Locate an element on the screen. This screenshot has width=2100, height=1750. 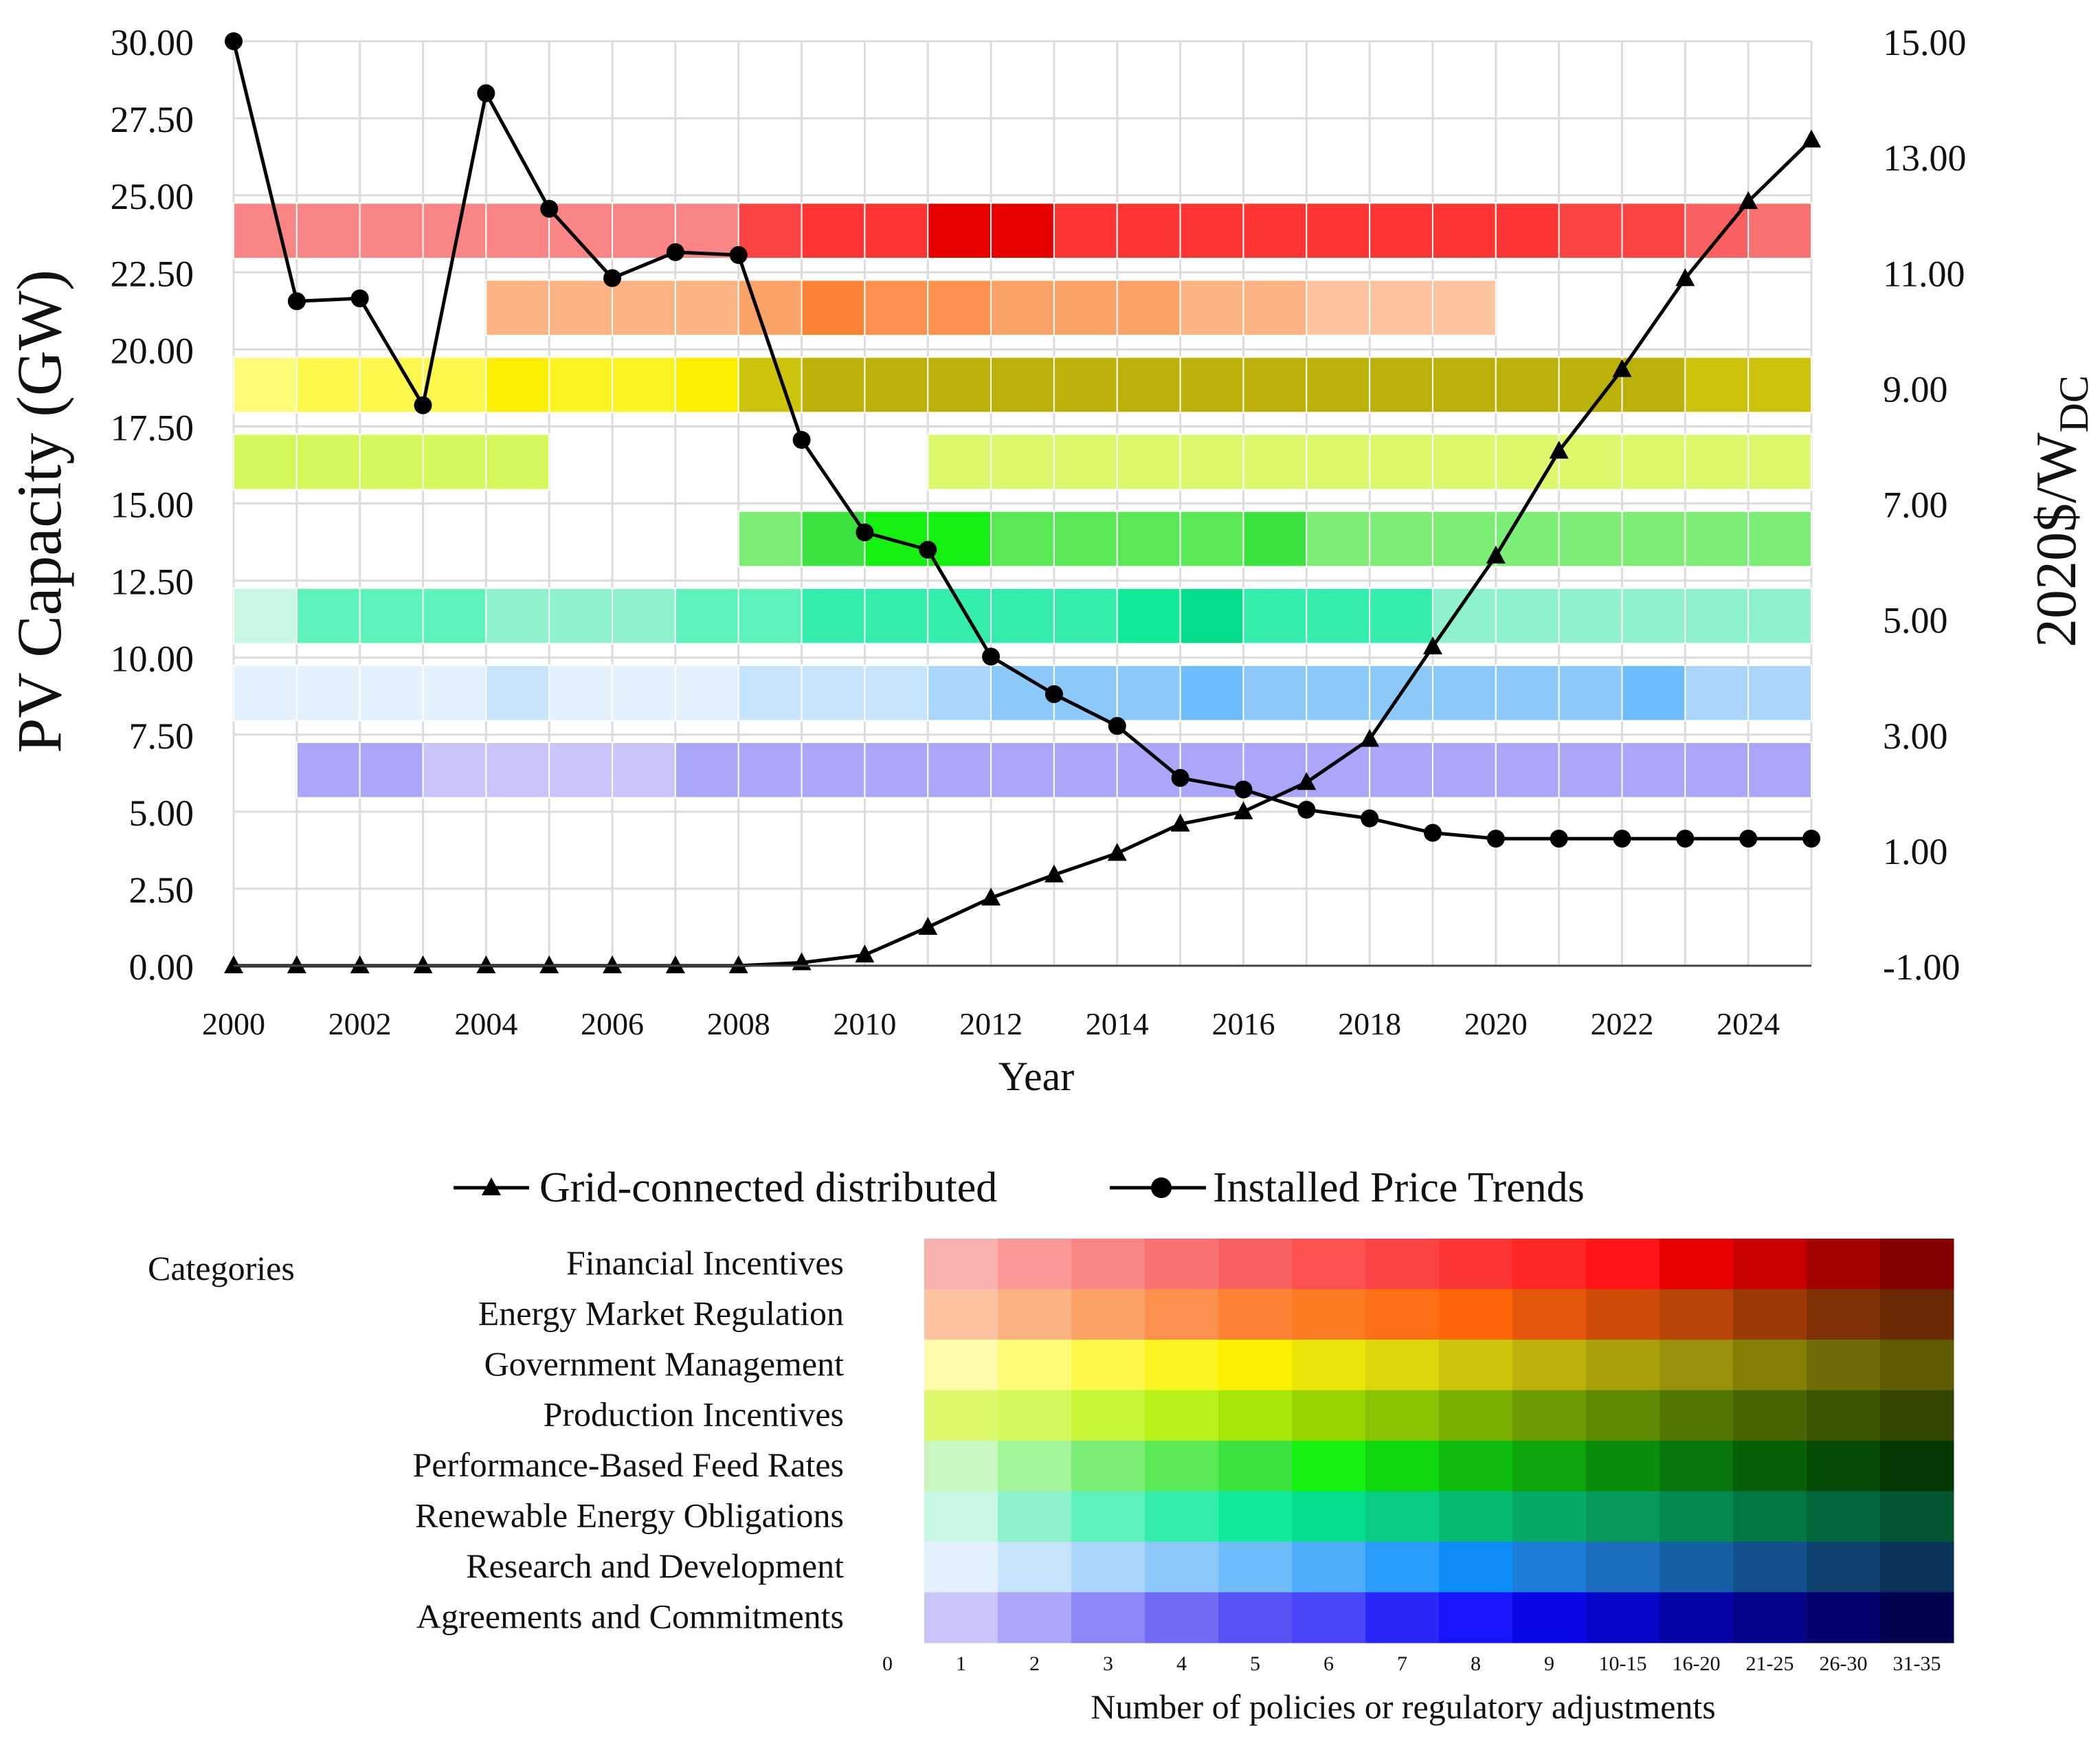
scale-bin-label: 16-20 is located at coordinates (1697, 1663).